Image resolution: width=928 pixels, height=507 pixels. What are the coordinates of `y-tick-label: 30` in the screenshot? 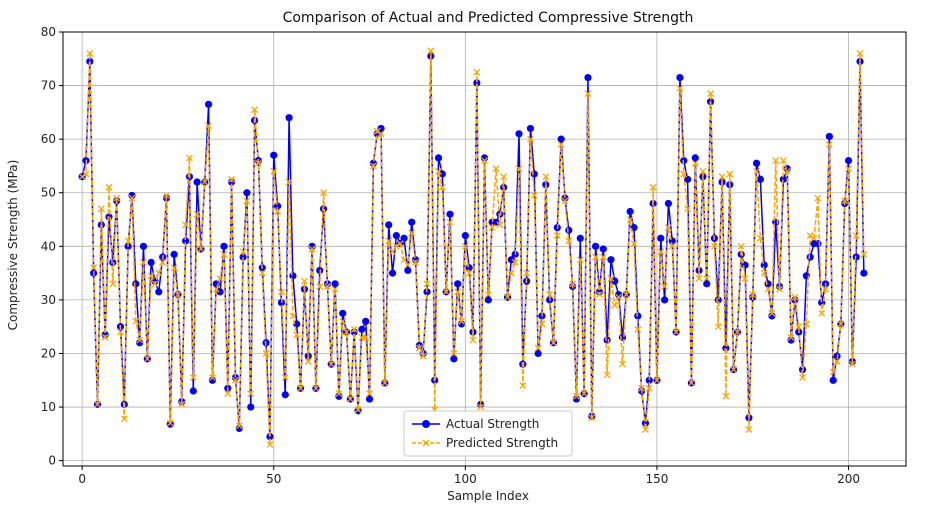 It's located at (48, 300).